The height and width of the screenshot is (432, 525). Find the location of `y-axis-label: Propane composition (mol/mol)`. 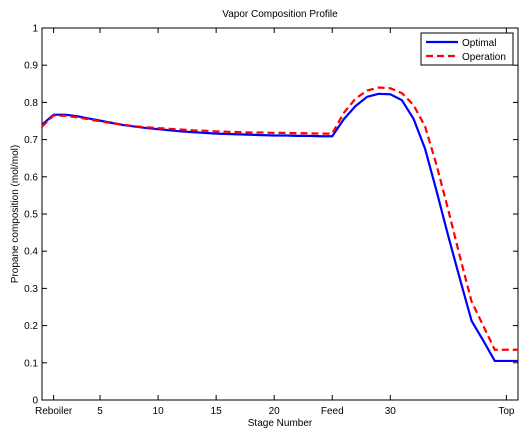

y-axis-label: Propane composition (mol/mol) is located at coordinates (15, 214).